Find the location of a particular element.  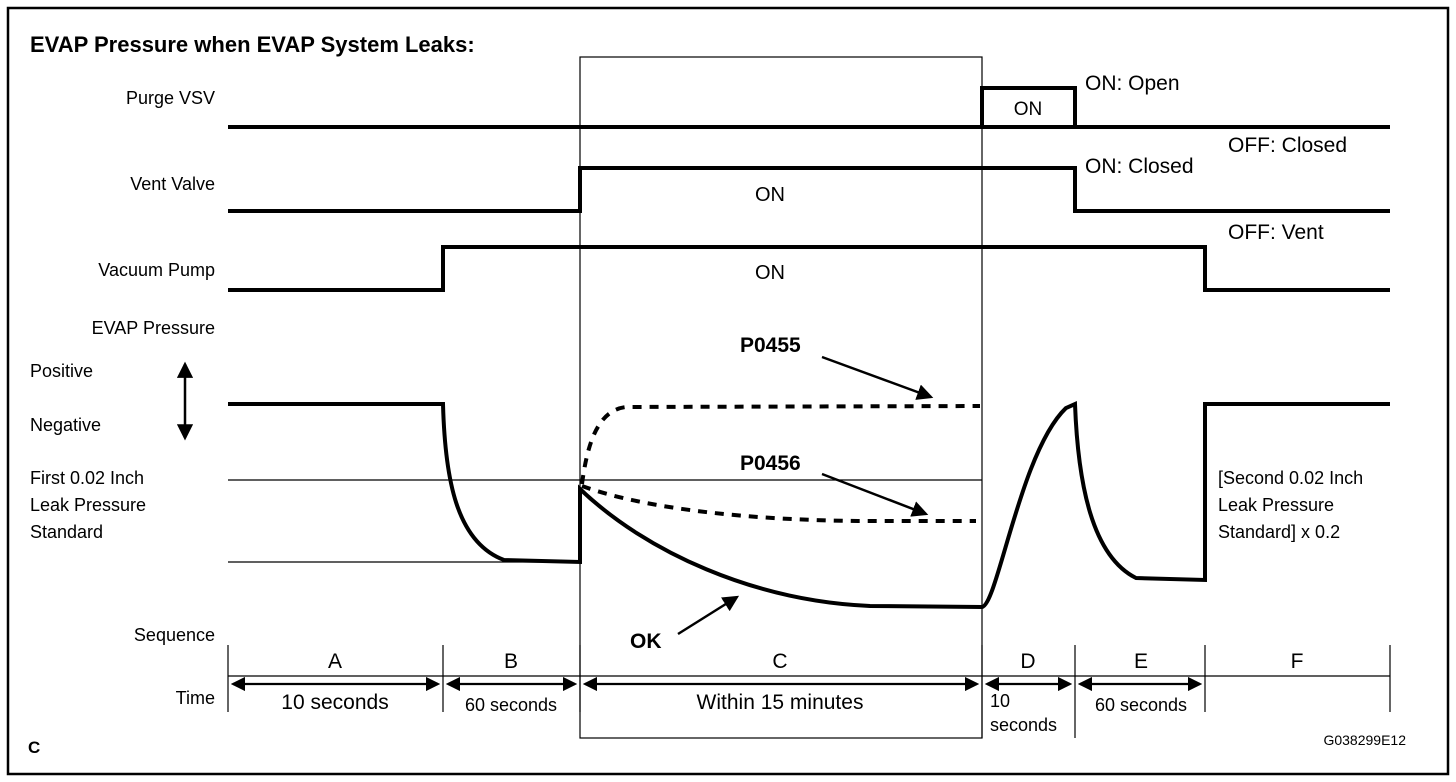

time-value-d-line-2: seconds is located at coordinates (1023, 725).